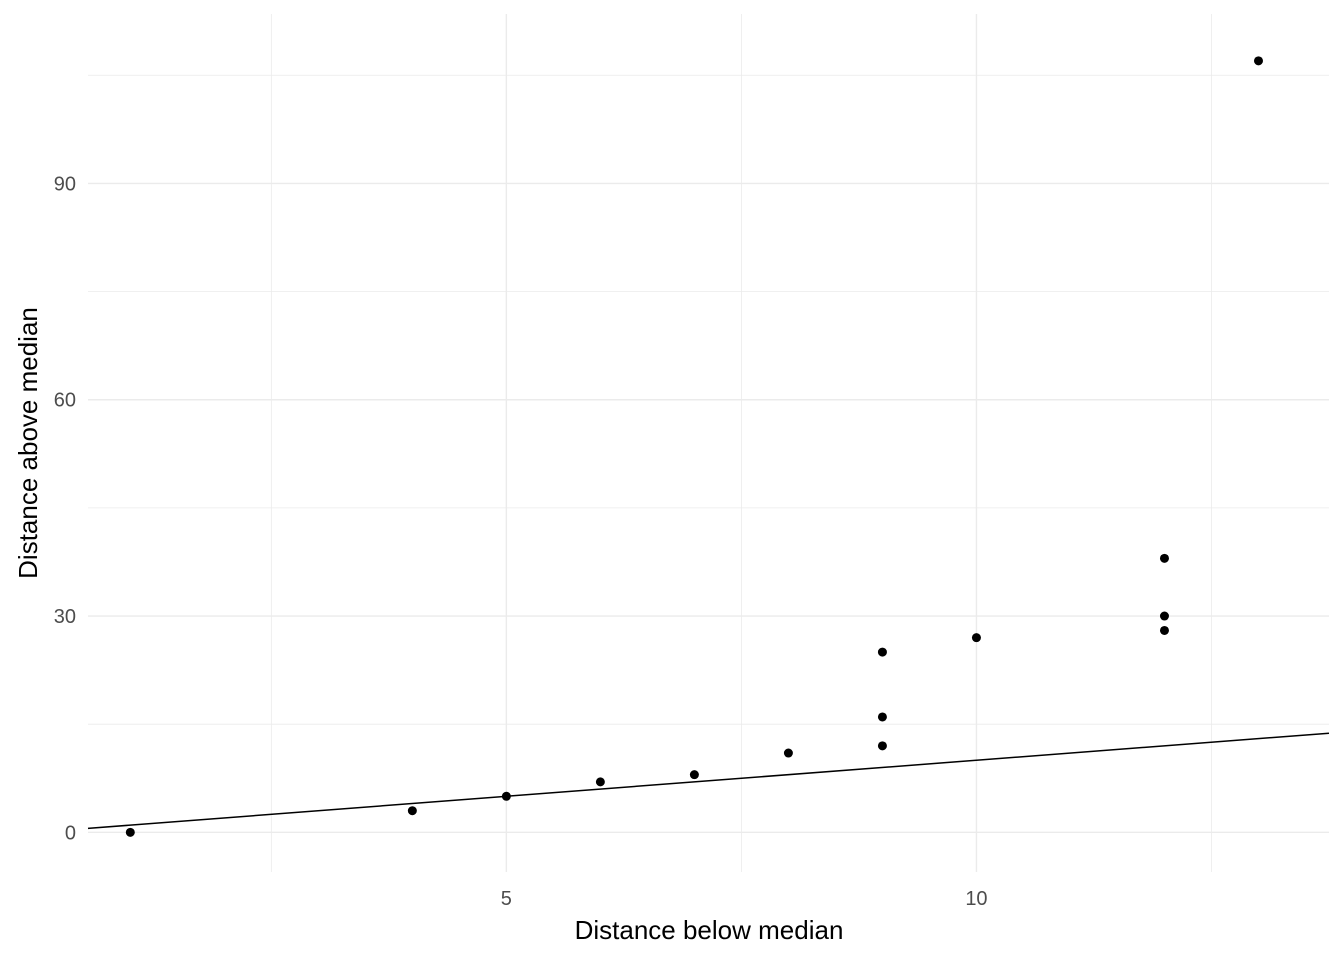 This screenshot has width=1344, height=960. Describe the element at coordinates (709, 930) in the screenshot. I see `x-axis-title: Distance below median` at that location.